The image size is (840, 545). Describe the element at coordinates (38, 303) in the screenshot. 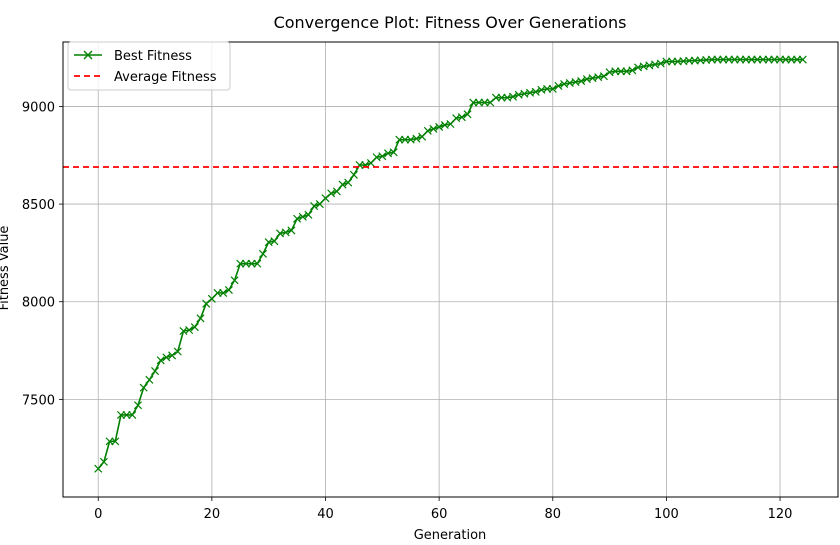

I see `y-tick-label: 8000` at that location.